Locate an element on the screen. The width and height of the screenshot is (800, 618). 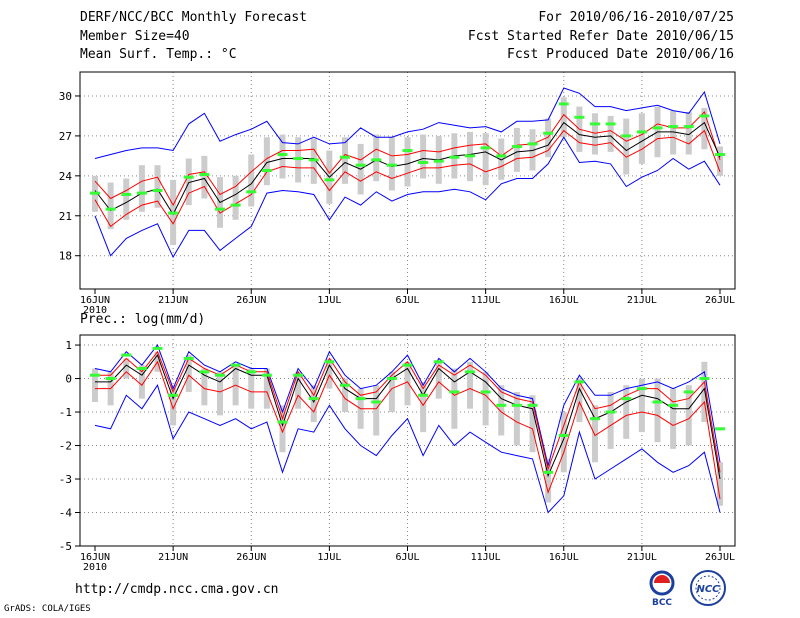
panel1-y-tick-label: 27 is located at coordinates (65, 136).